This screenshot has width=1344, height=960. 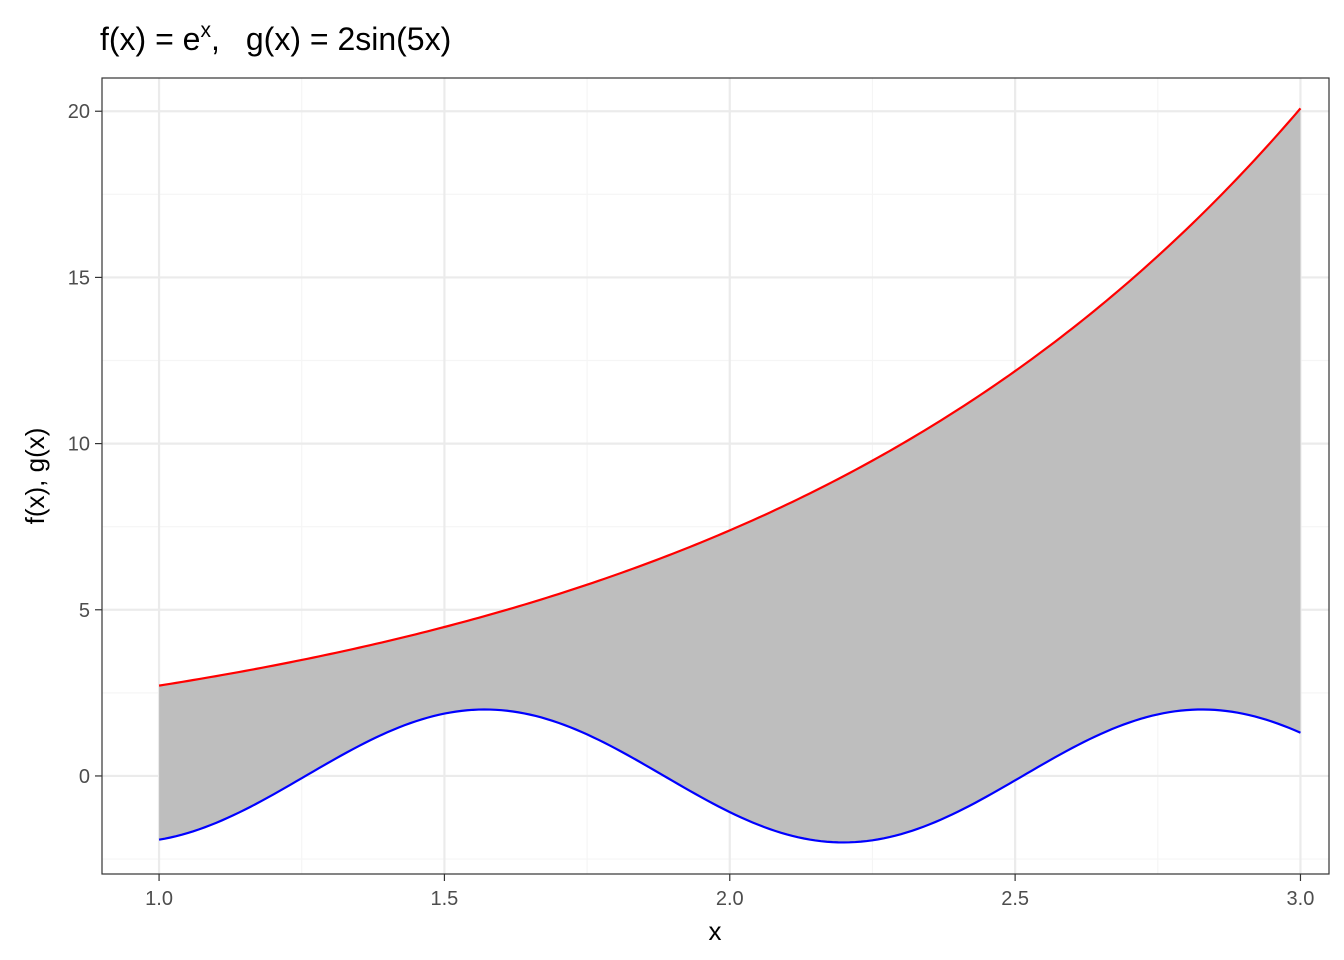 What do you see at coordinates (715, 931) in the screenshot?
I see `x-axis-title: x` at bounding box center [715, 931].